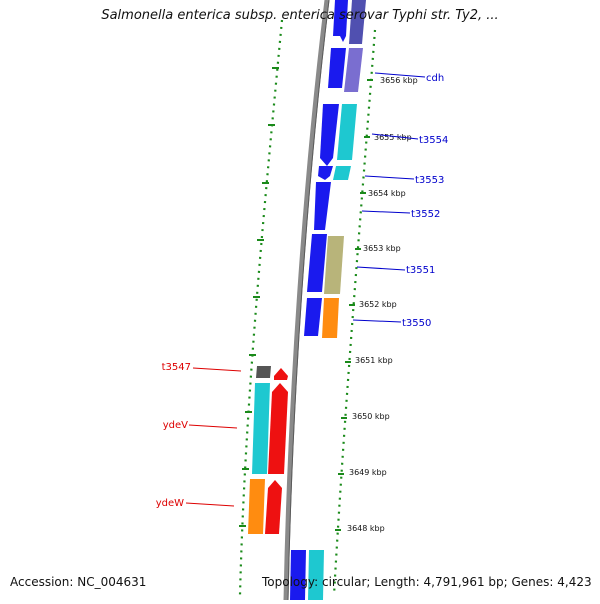 This screenshot has height=604, width=600. Describe the element at coordinates (175, 425) in the screenshot. I see `gene-label-ydeV: ydeV` at that location.